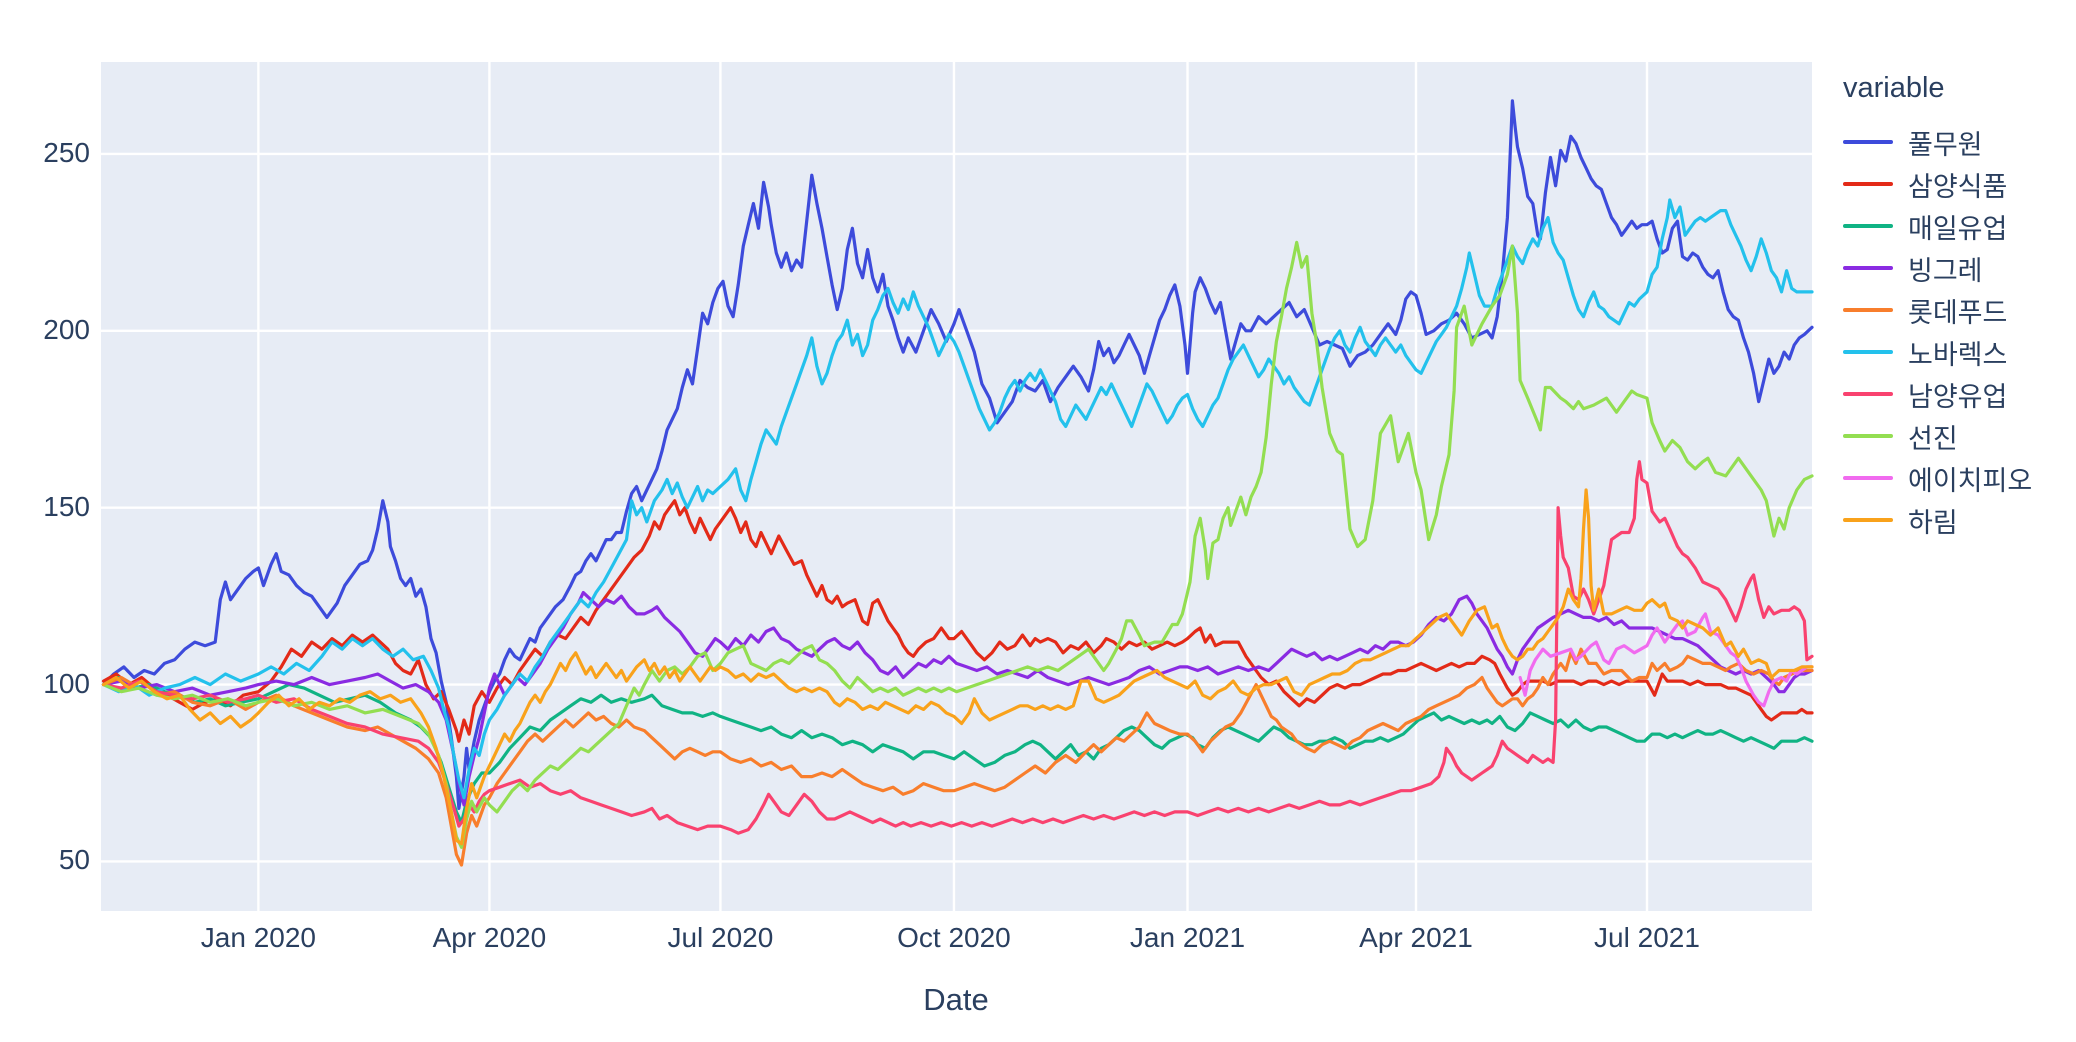 Image resolution: width=2076 pixels, height=1042 pixels. I want to click on legend-item-label: 롯데푸드, so click(1958, 312).